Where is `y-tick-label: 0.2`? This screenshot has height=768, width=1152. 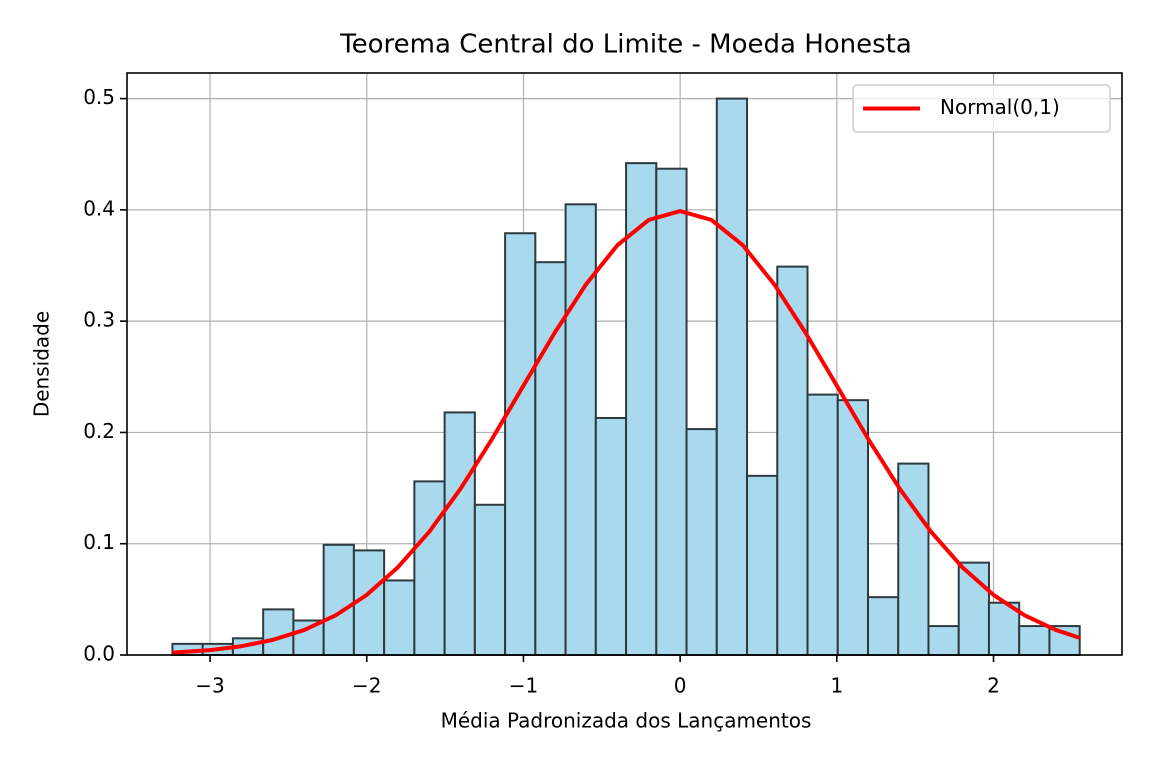
y-tick-label: 0.2 is located at coordinates (99, 431).